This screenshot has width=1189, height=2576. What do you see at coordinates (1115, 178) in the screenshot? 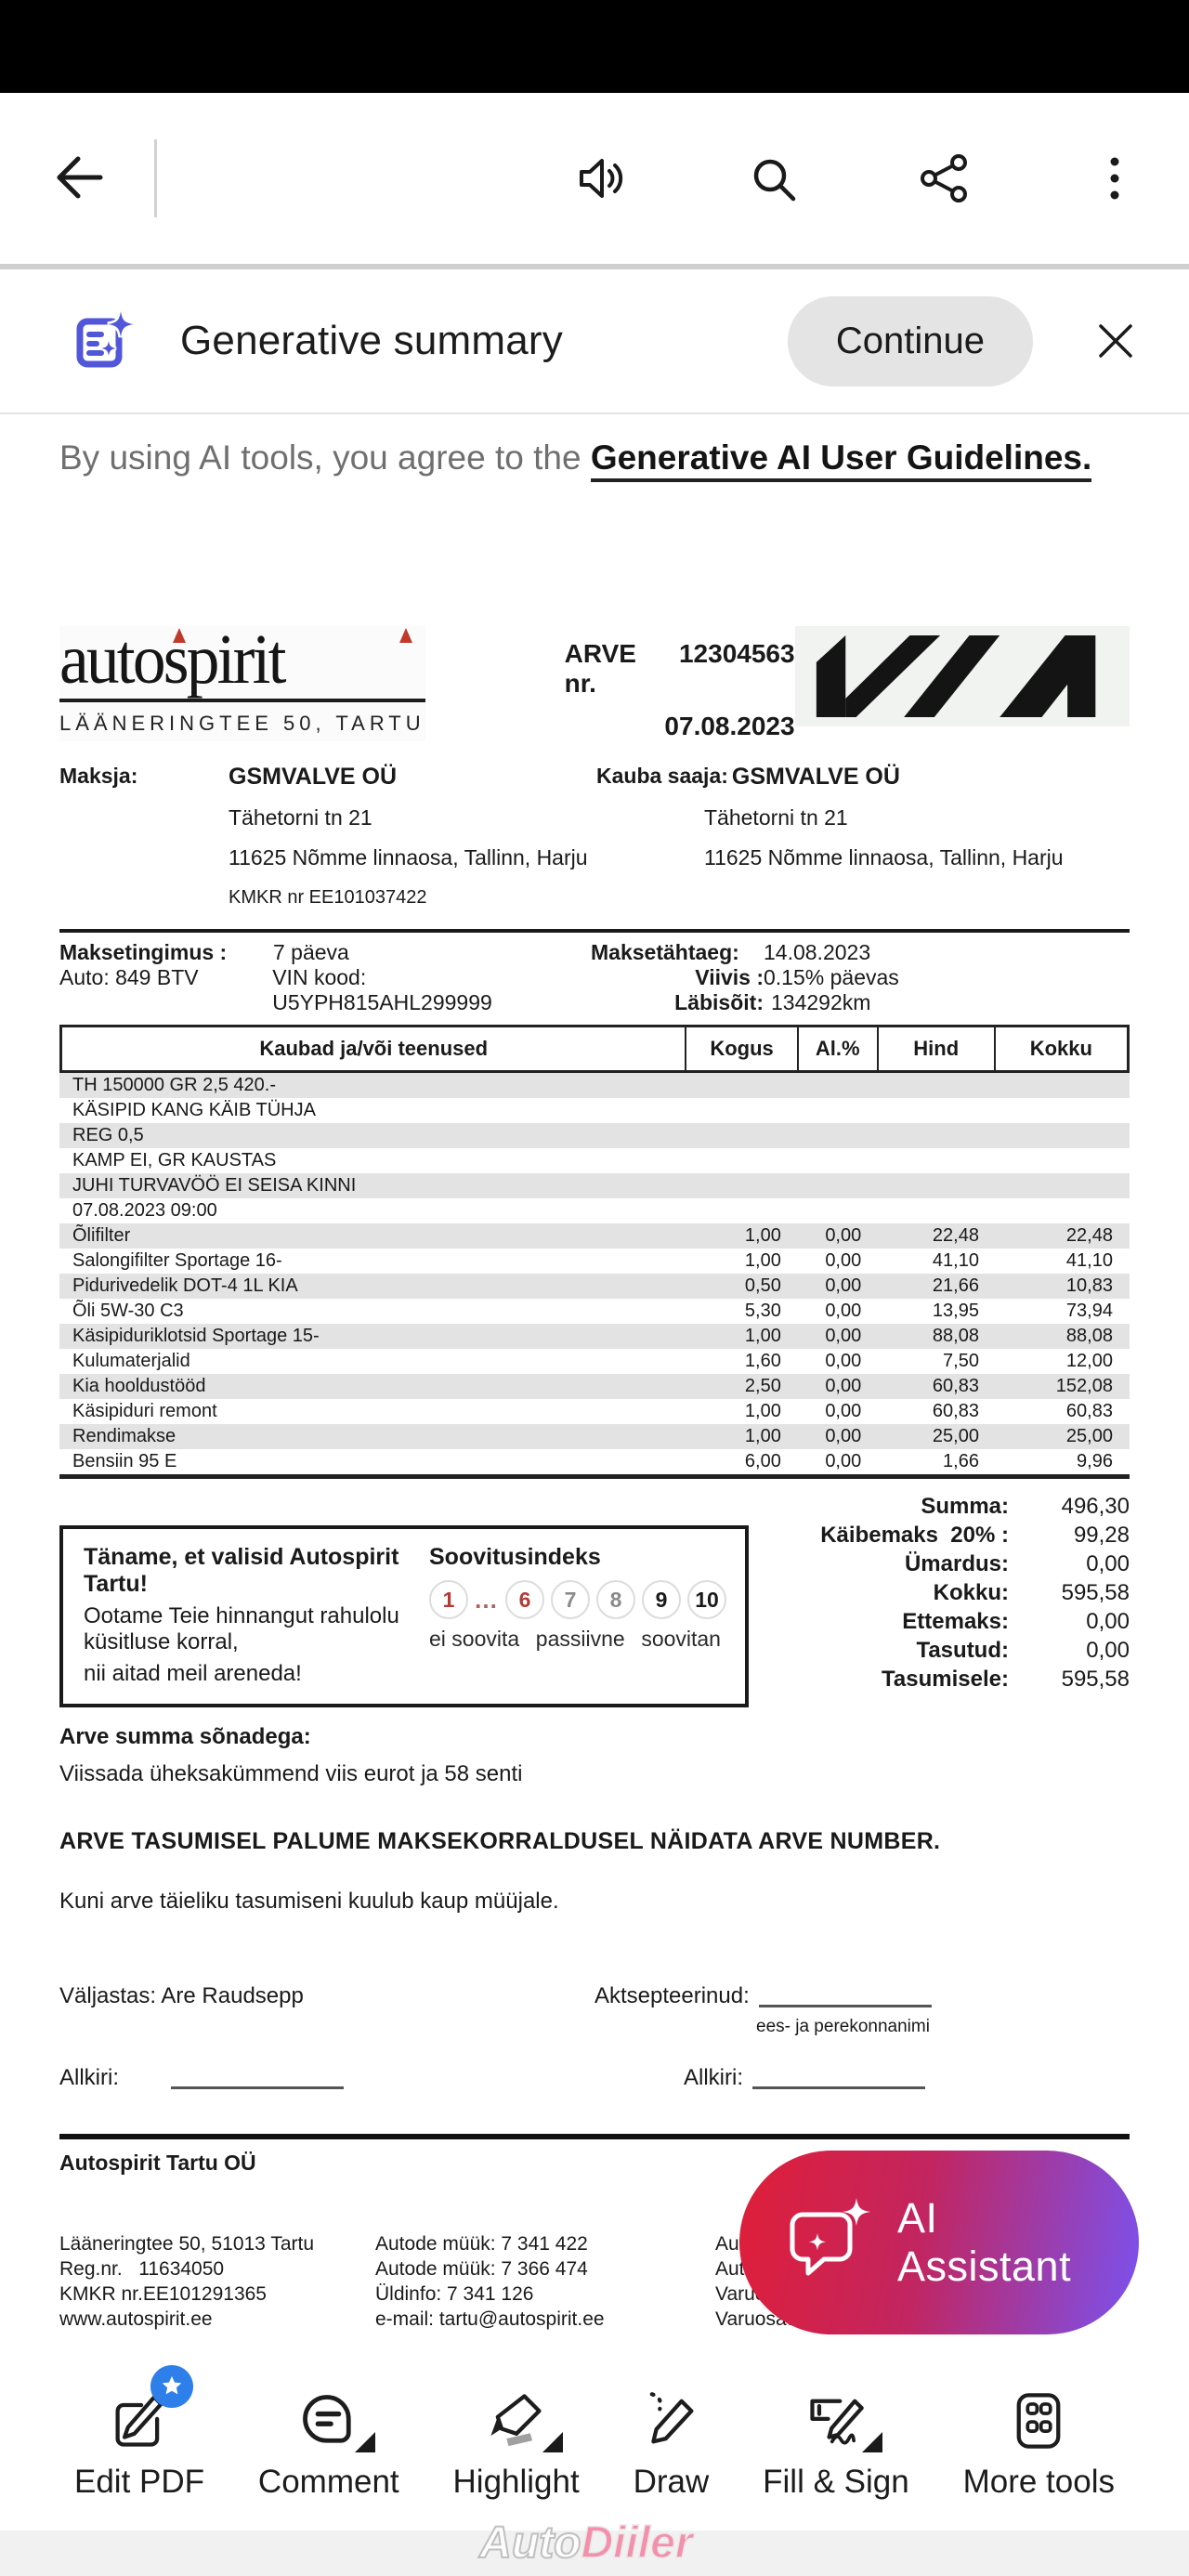
I see `overflow-menu-icon` at bounding box center [1115, 178].